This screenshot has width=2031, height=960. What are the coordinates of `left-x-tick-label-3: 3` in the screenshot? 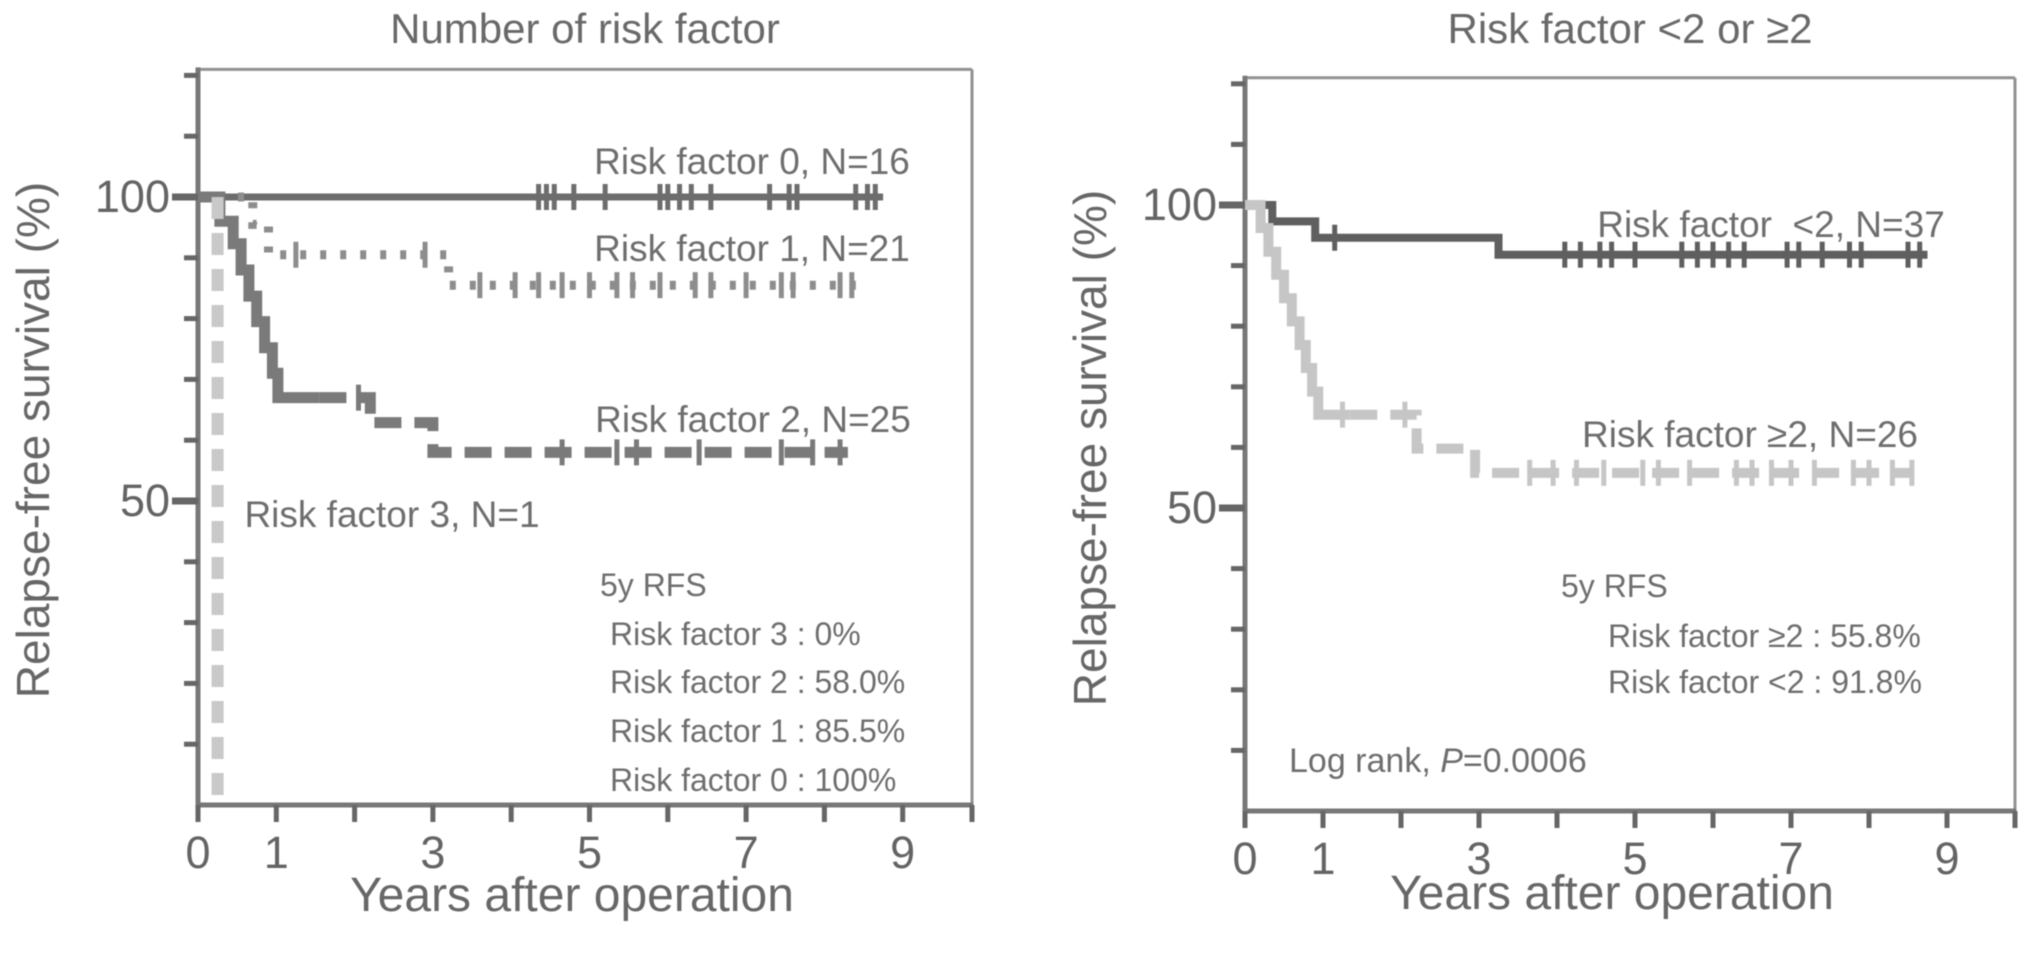 It's located at (433, 852).